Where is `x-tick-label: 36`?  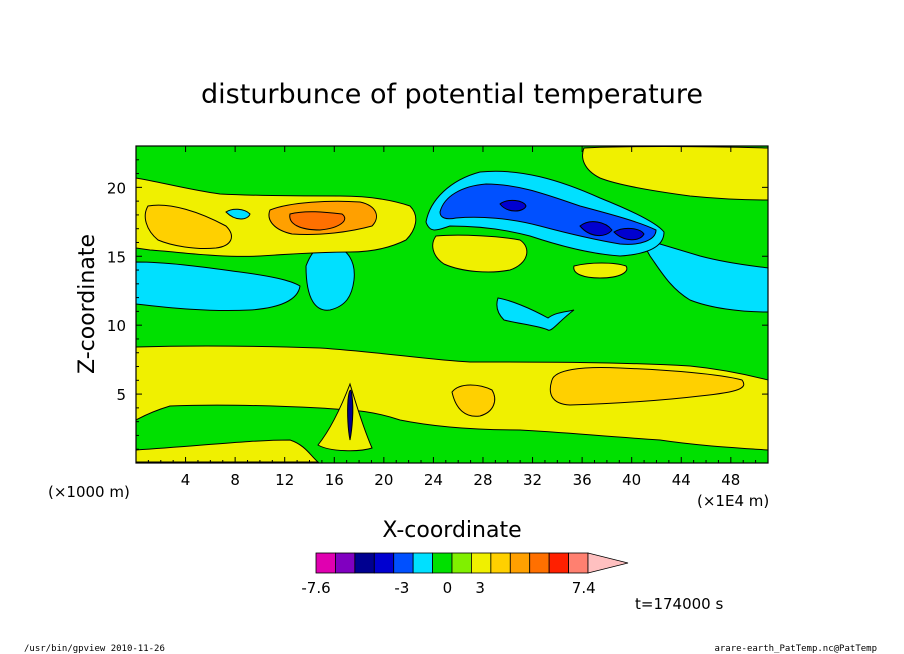 x-tick-label: 36 is located at coordinates (582, 480).